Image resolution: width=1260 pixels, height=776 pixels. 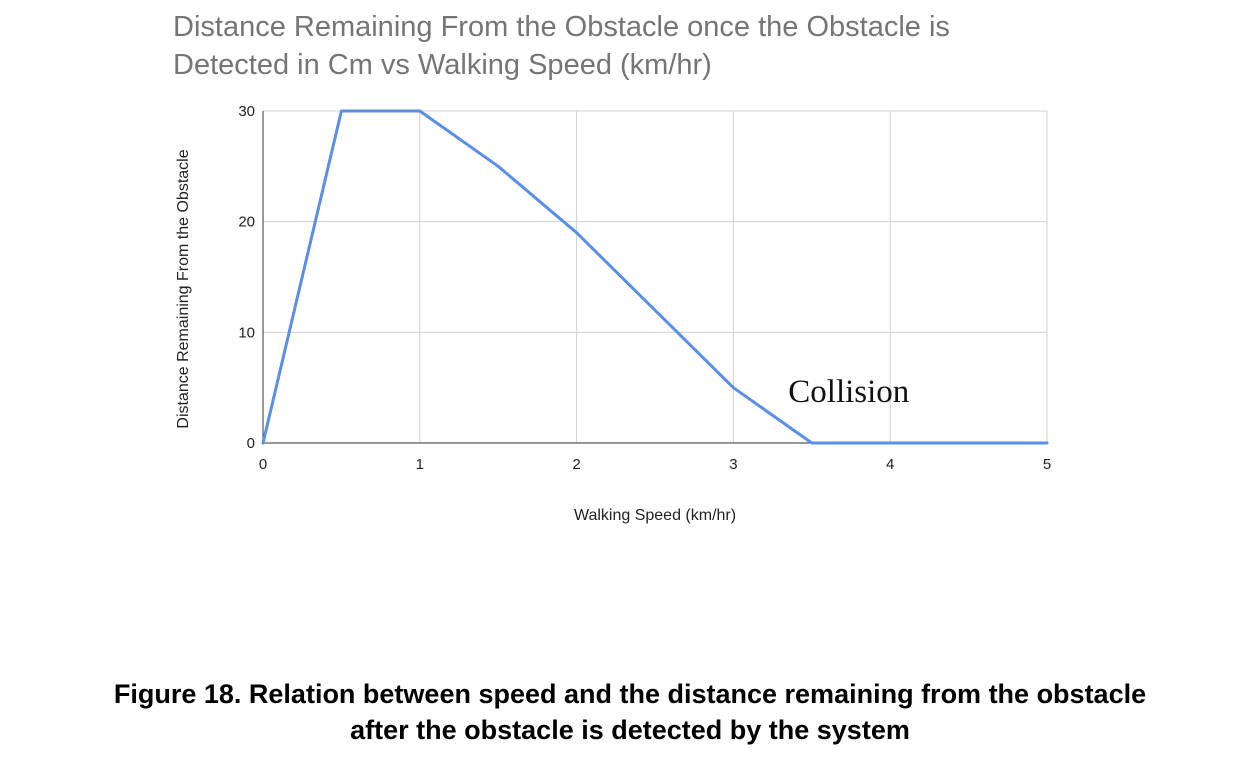 What do you see at coordinates (890, 464) in the screenshot?
I see `x-tick-label: 4` at bounding box center [890, 464].